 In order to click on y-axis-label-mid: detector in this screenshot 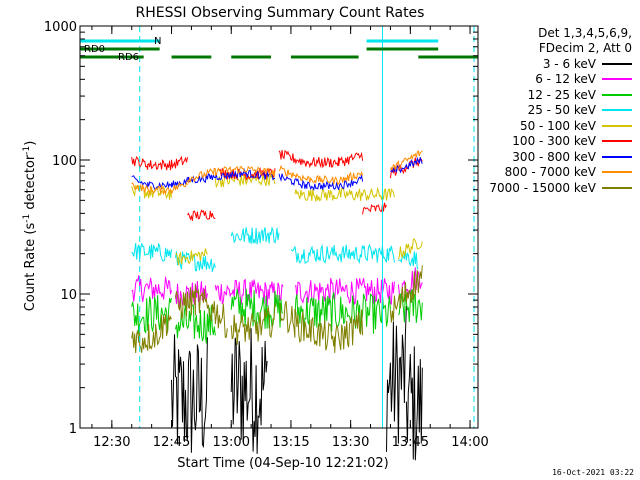, I will do `click(30, 184)`.